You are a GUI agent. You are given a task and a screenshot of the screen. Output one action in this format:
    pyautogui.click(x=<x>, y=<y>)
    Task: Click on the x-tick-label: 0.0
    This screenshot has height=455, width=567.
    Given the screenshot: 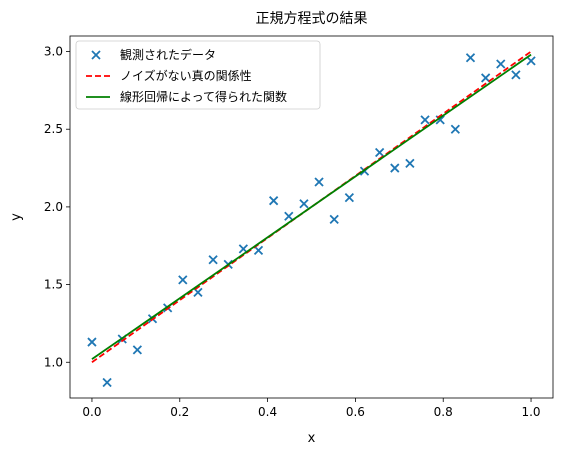 What is the action you would take?
    pyautogui.click(x=91, y=412)
    